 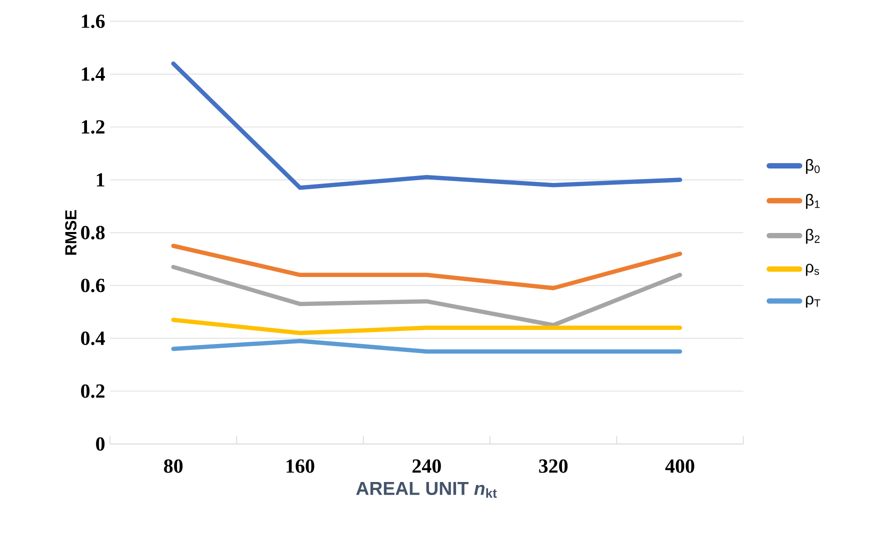 What do you see at coordinates (679, 466) in the screenshot?
I see `x-tick-label: 400` at bounding box center [679, 466].